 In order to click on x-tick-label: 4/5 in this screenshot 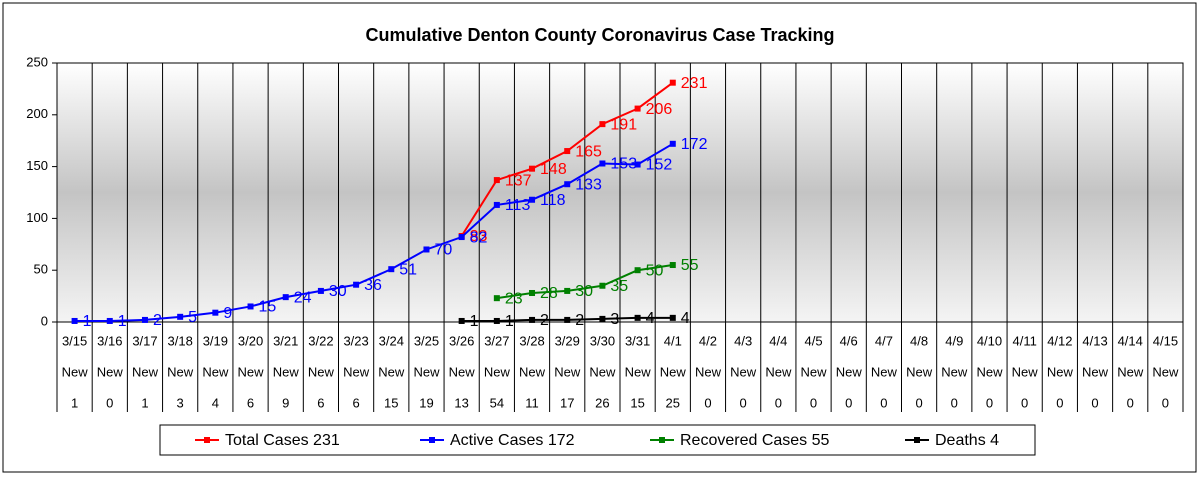, I will do `click(813, 340)`.